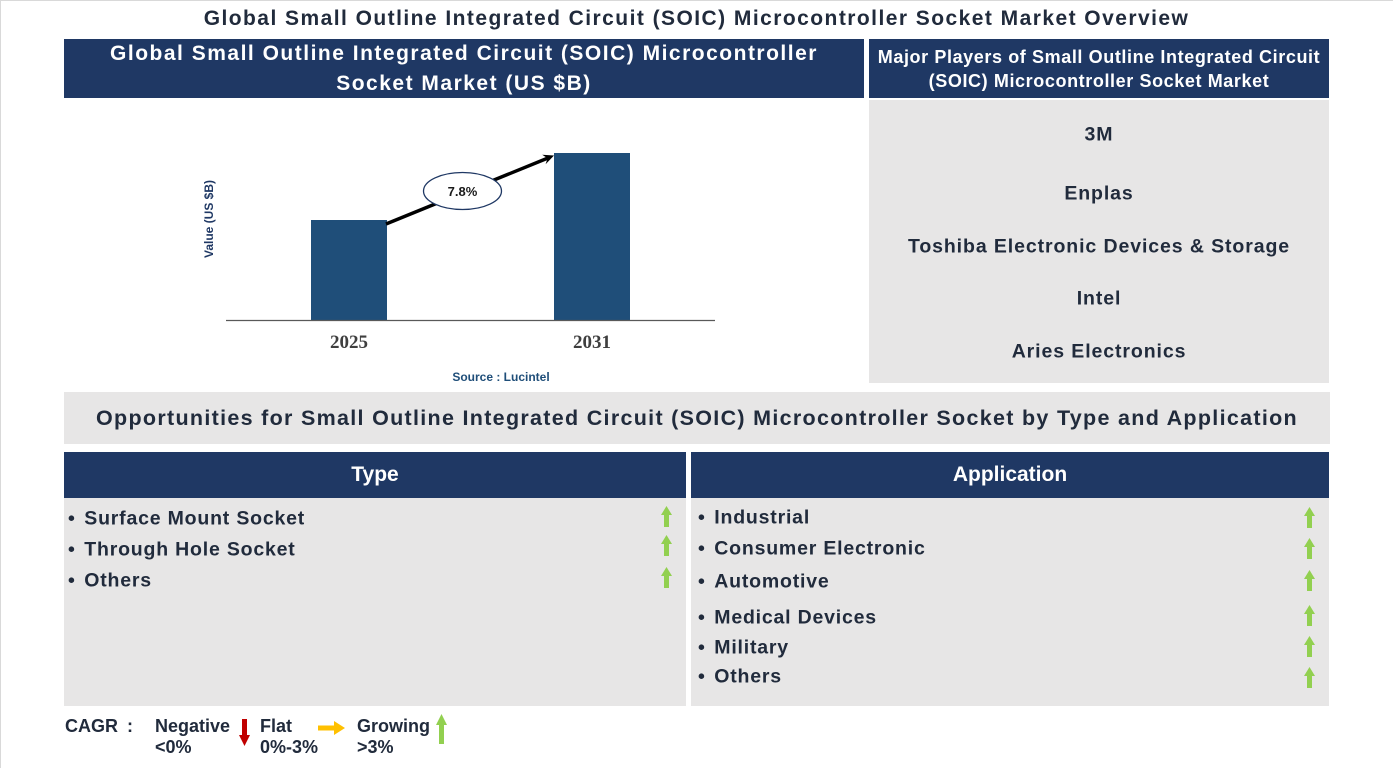 This screenshot has width=1393, height=768. Describe the element at coordinates (209, 219) in the screenshot. I see `svg-text: Value (US $B)` at that location.